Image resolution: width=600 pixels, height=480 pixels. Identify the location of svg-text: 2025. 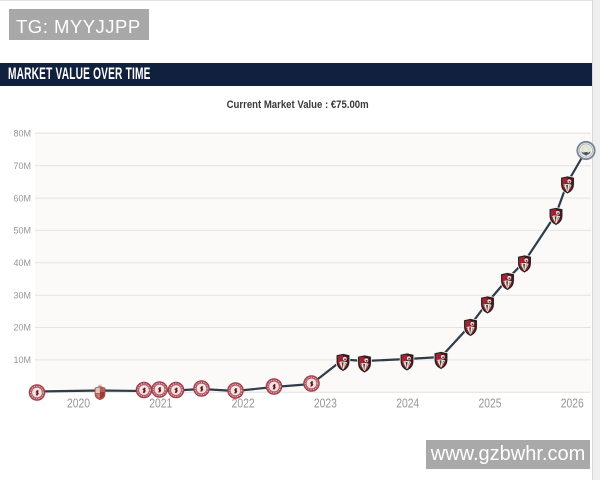
(490, 404).